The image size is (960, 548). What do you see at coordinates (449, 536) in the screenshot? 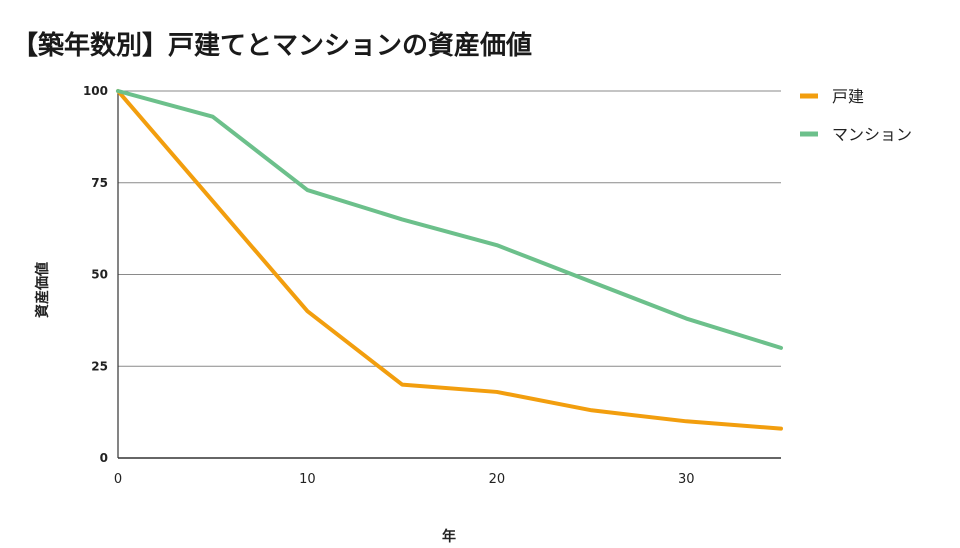
I see `x-axis-title: 年` at bounding box center [449, 536].